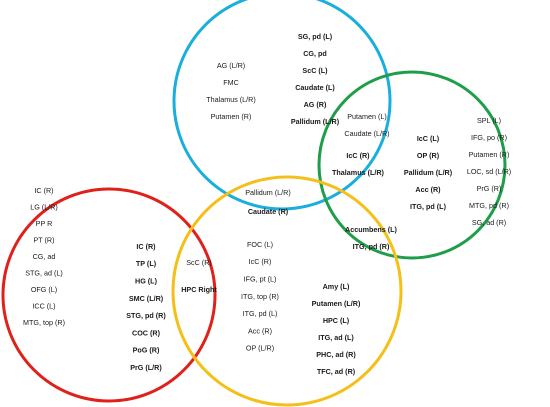 The image size is (550, 407). Describe the element at coordinates (336, 354) in the screenshot. I see `region-label: PHC, ad (R)` at that location.